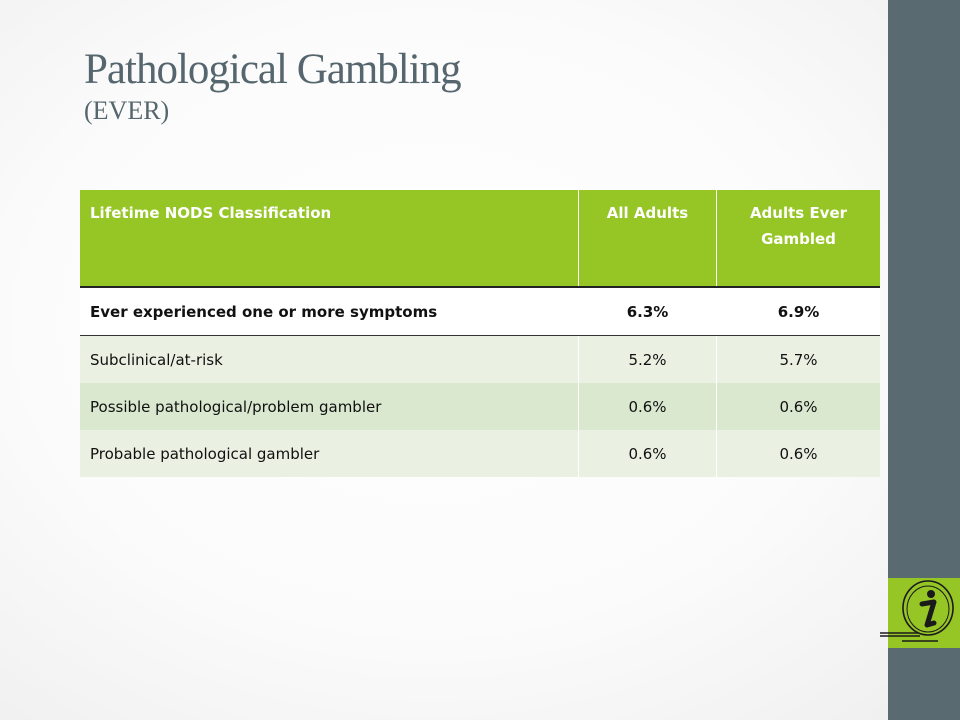  Describe the element at coordinates (329, 238) in the screenshot. I see `header-classification: Lifetime NODS Classification` at that location.